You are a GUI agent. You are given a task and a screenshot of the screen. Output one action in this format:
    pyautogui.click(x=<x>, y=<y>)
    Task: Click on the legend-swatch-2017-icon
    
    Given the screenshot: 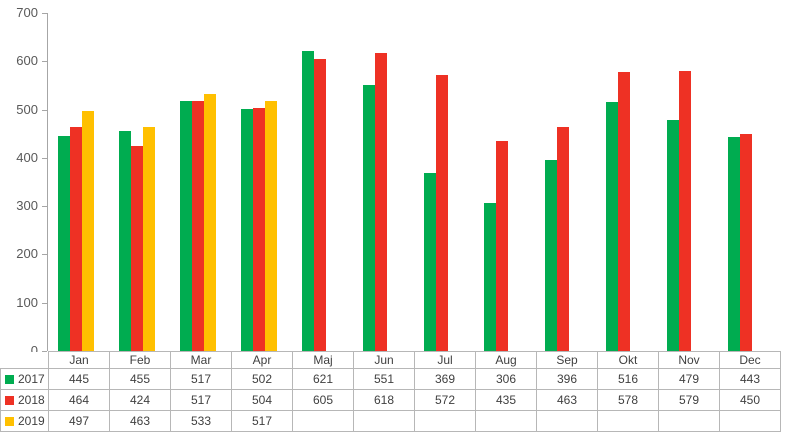 What is the action you would take?
    pyautogui.click(x=9, y=379)
    